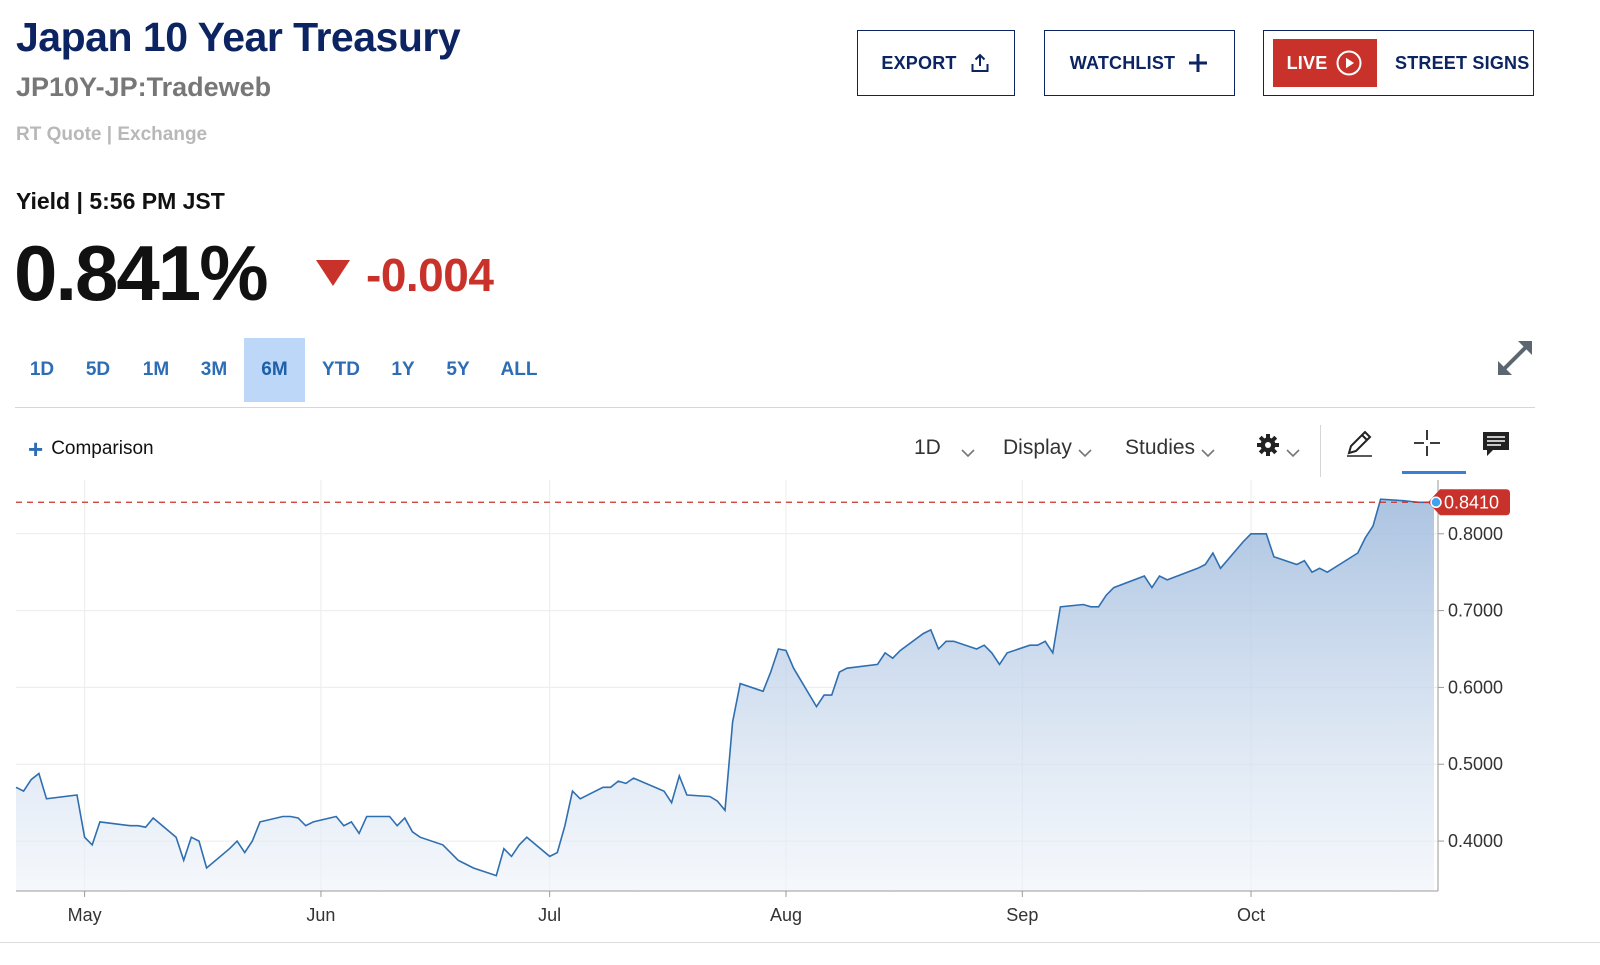  I want to click on watchlist-label: WATCHLIST, so click(1122, 62).